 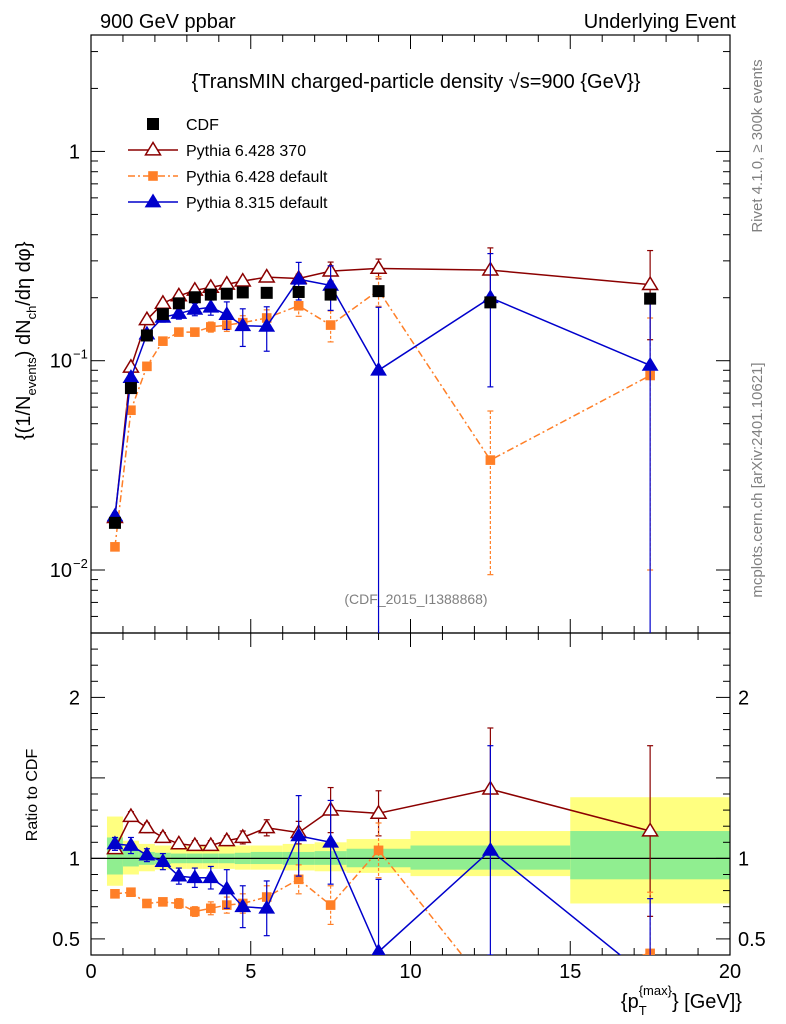 What do you see at coordinates (246, 151) in the screenshot?
I see `legend-label-p6-370: Pythia 6.428 370` at bounding box center [246, 151].